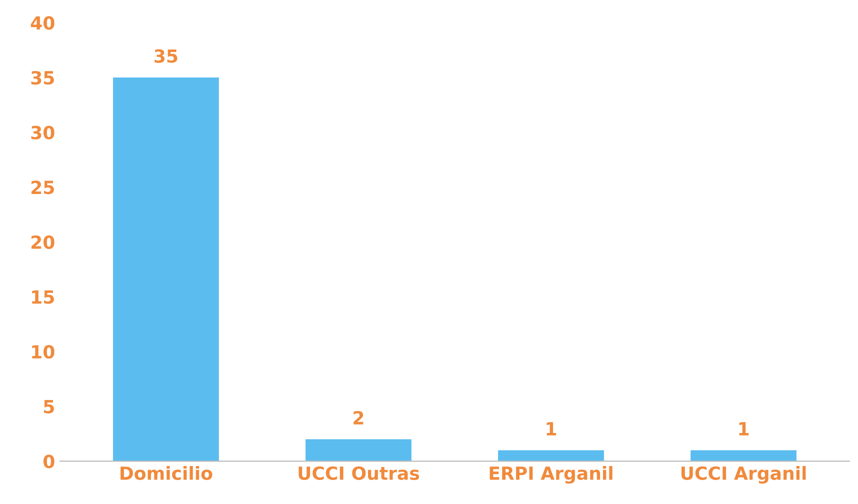  I want to click on x-tick-label: ERPI Arganil, so click(551, 475).